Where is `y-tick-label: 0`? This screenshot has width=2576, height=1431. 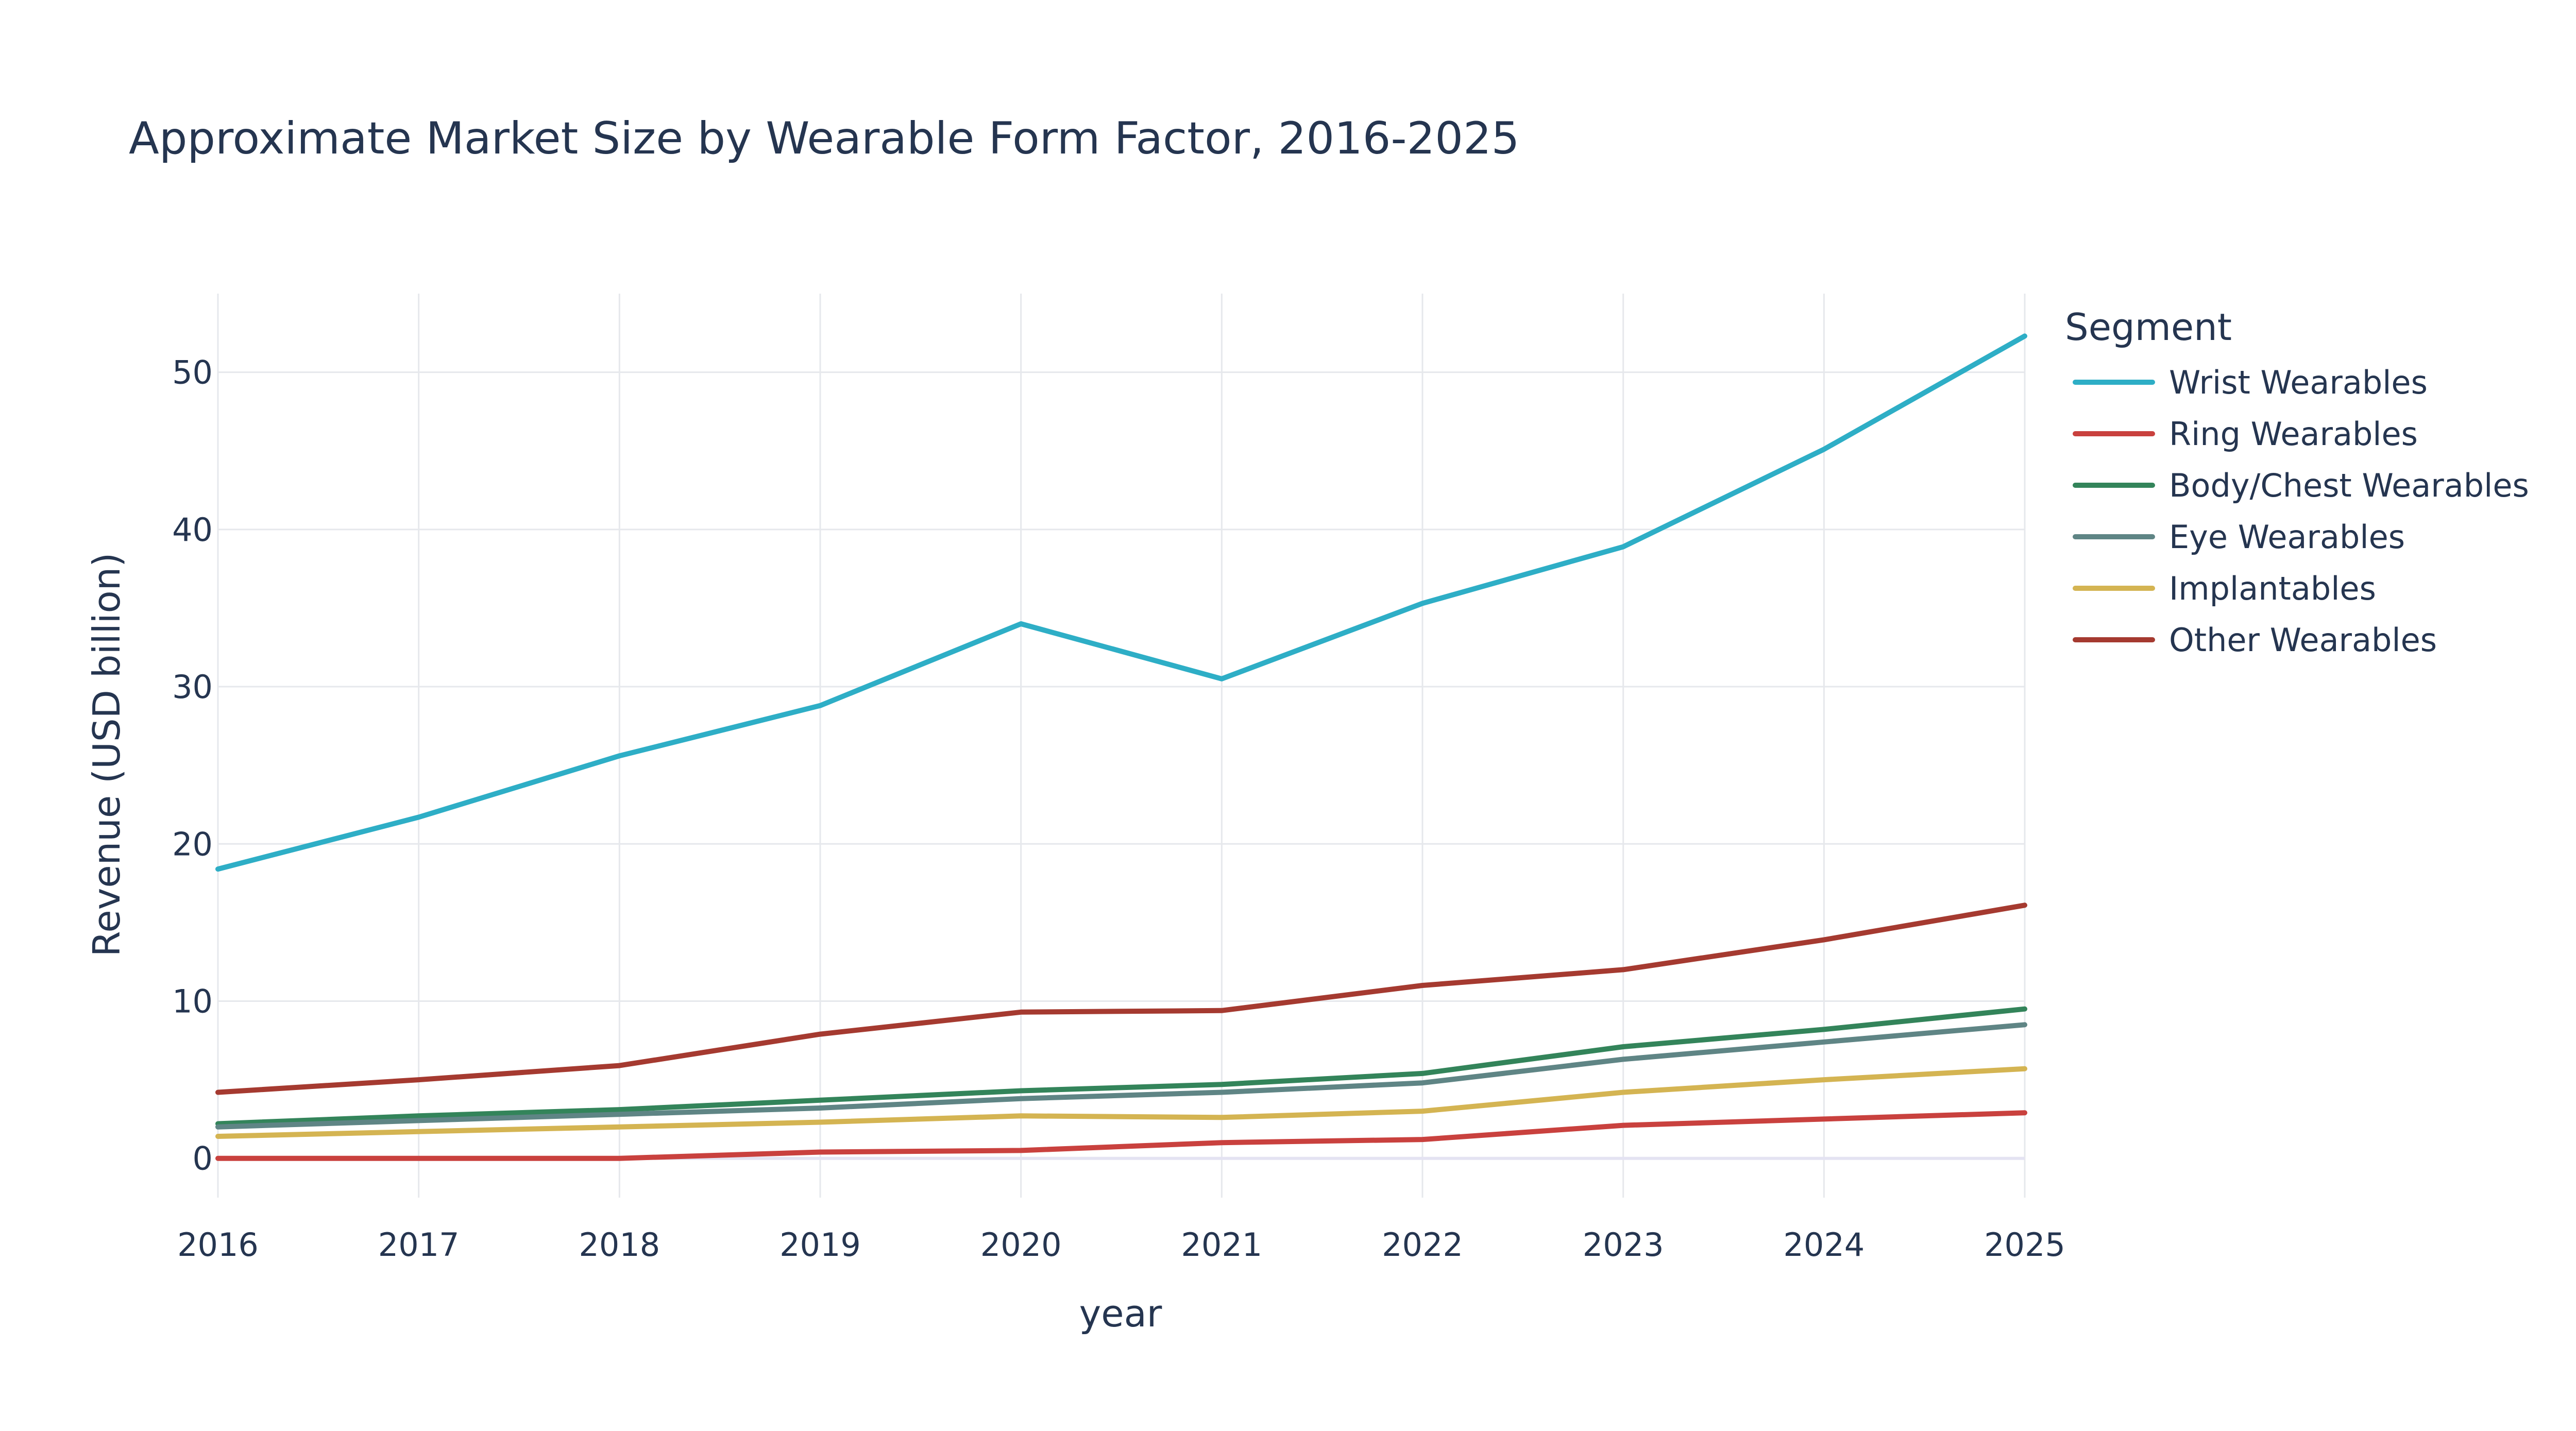
y-tick-label: 0 is located at coordinates (203, 1159).